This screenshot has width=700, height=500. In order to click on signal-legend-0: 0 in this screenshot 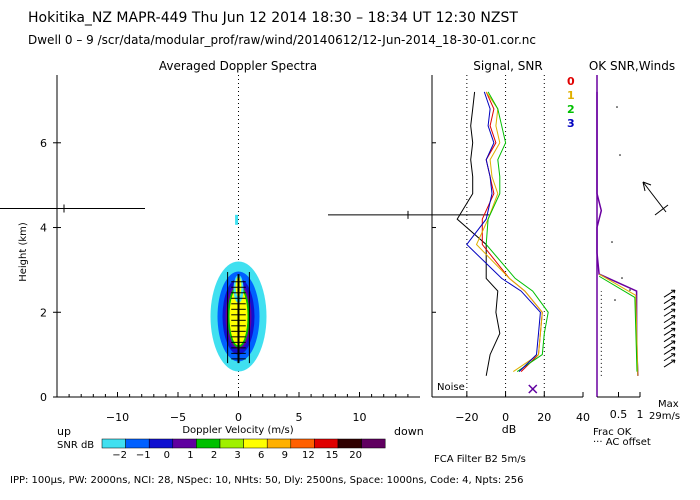, I will do `click(571, 81)`.